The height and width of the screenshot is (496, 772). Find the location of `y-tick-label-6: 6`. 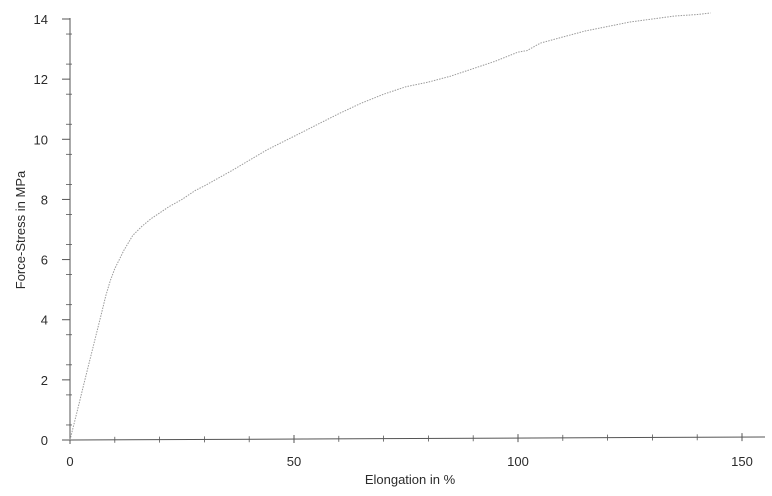

y-tick-label-6: 6 is located at coordinates (44, 260).